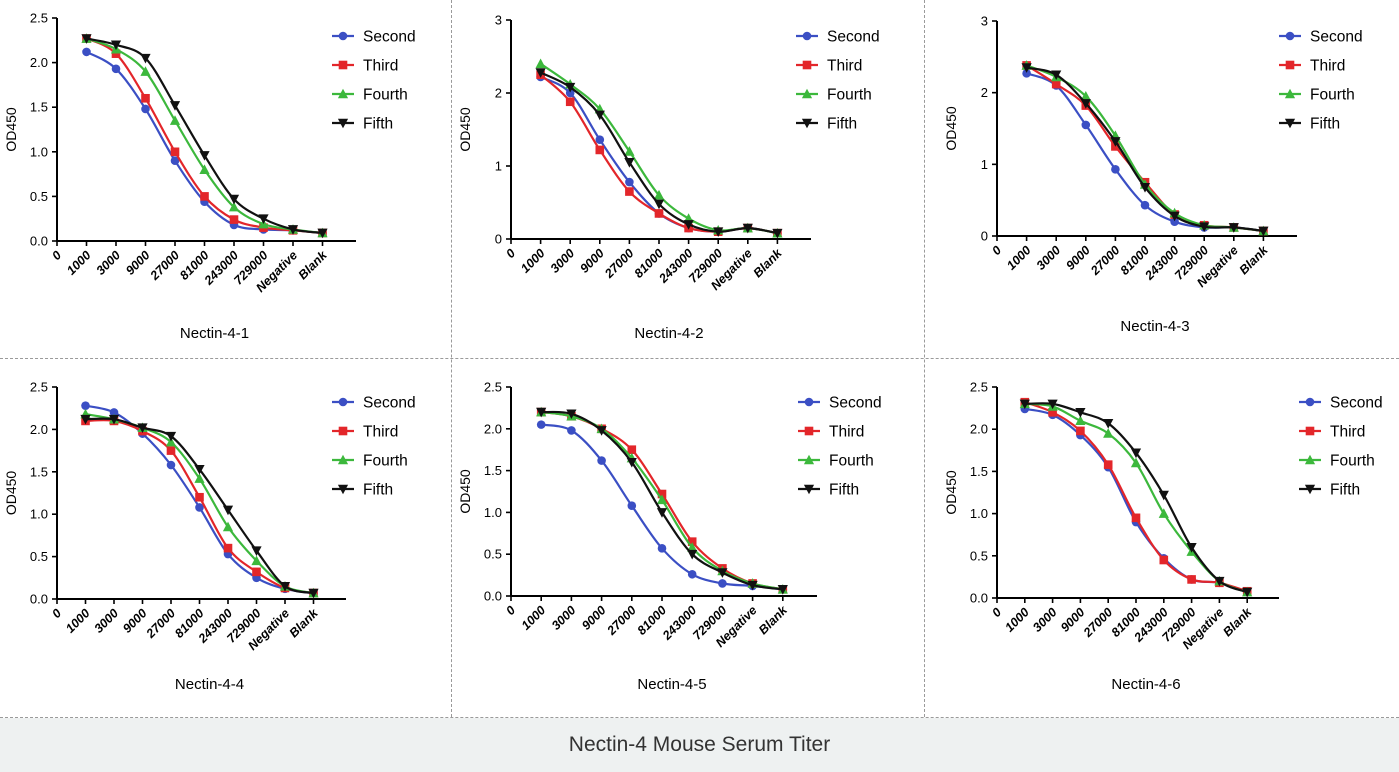 This screenshot has width=1399, height=772. I want to click on series-line-fifth, so click(1136, 498).